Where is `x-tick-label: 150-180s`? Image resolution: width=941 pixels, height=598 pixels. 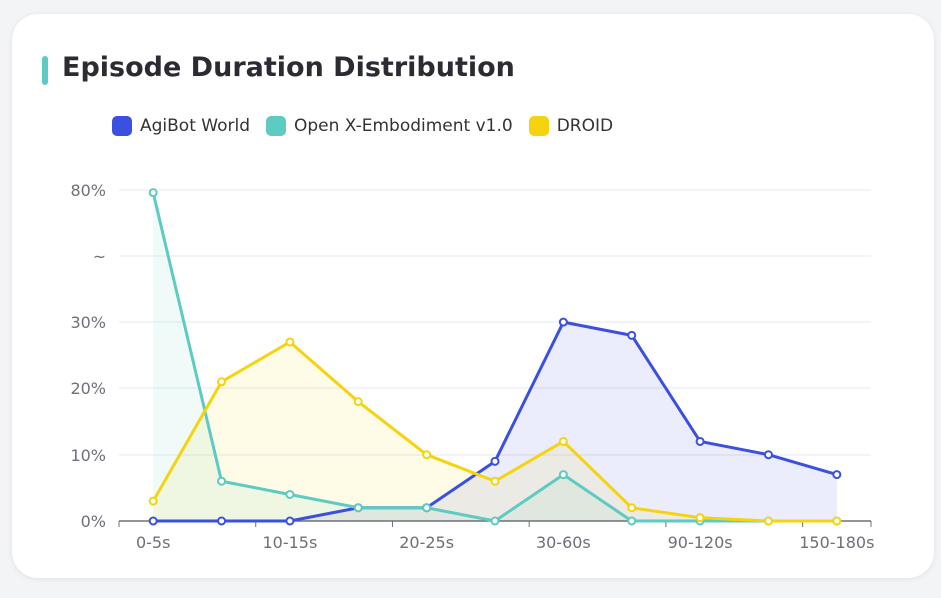 x-tick-label: 150-180s is located at coordinates (836, 542).